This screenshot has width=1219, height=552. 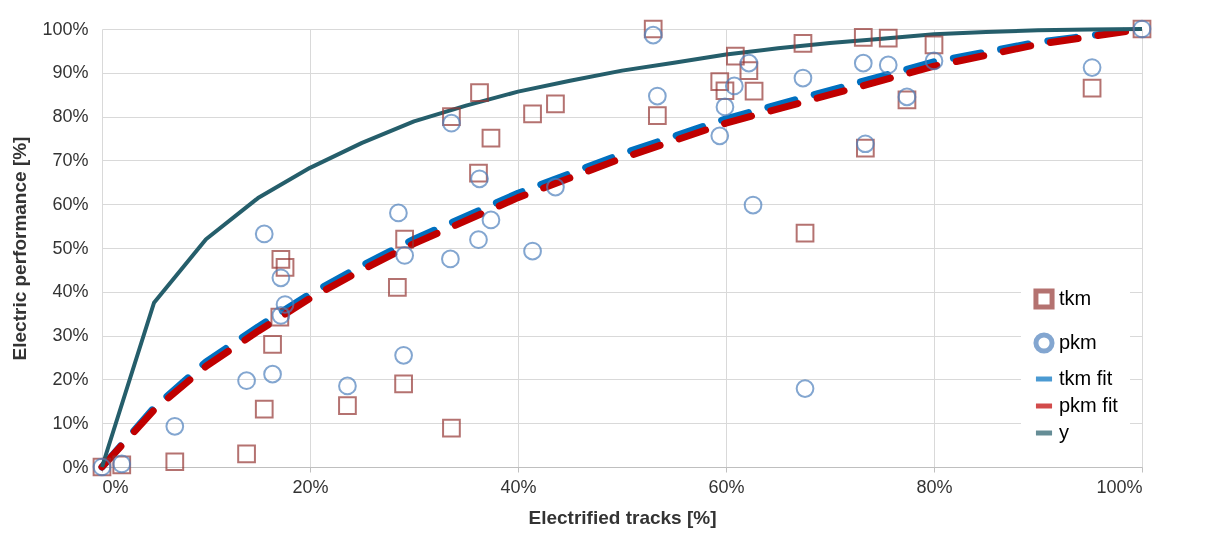 I want to click on y-tick-label: 40%, so click(x=70, y=291).